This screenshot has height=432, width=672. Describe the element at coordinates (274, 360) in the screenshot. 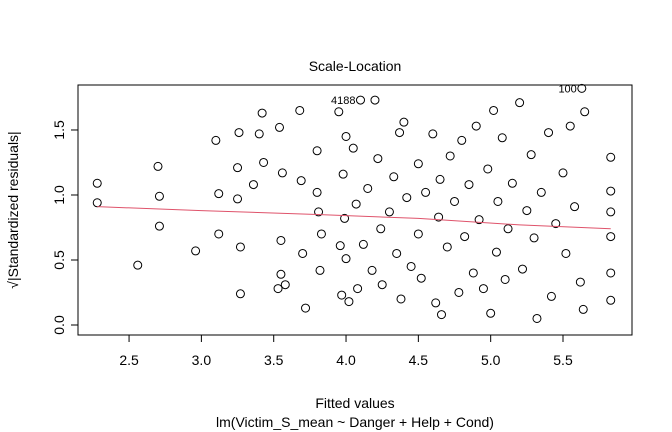

I see `x-tick-label: 3.5` at that location.